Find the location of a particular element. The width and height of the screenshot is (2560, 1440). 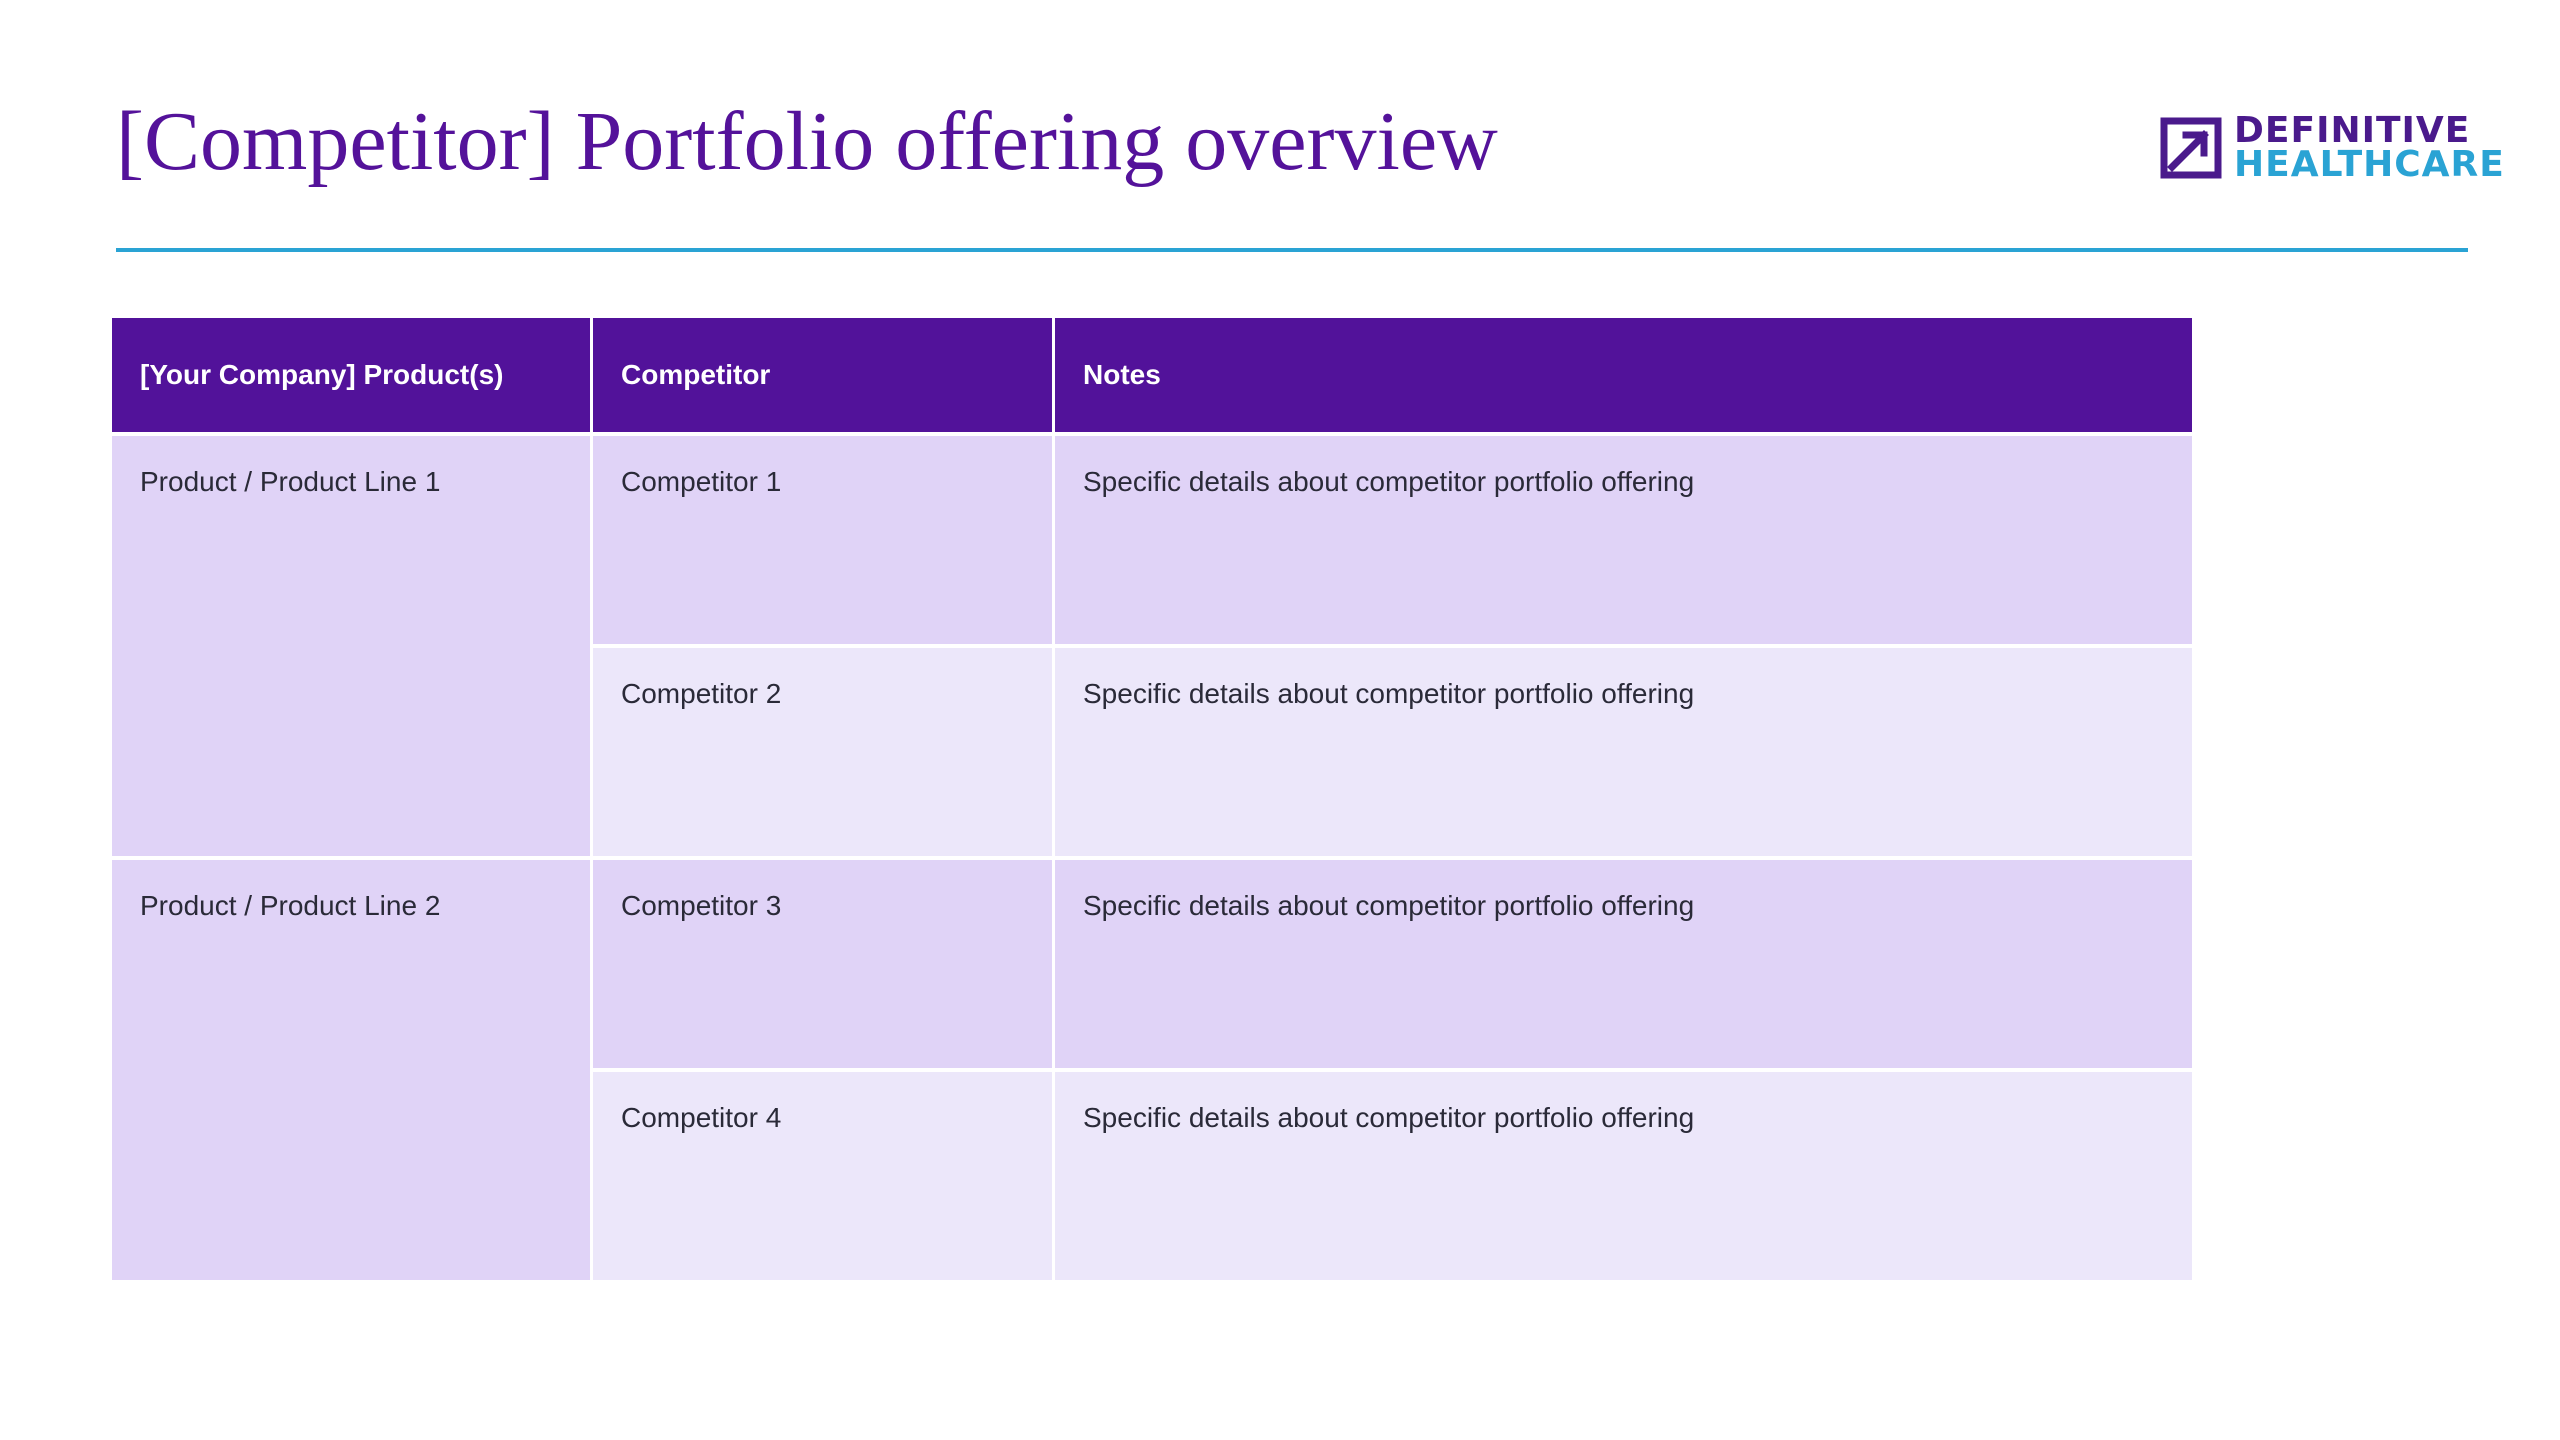

logo-line-1: DEFINITIVE is located at coordinates (2352, 130).